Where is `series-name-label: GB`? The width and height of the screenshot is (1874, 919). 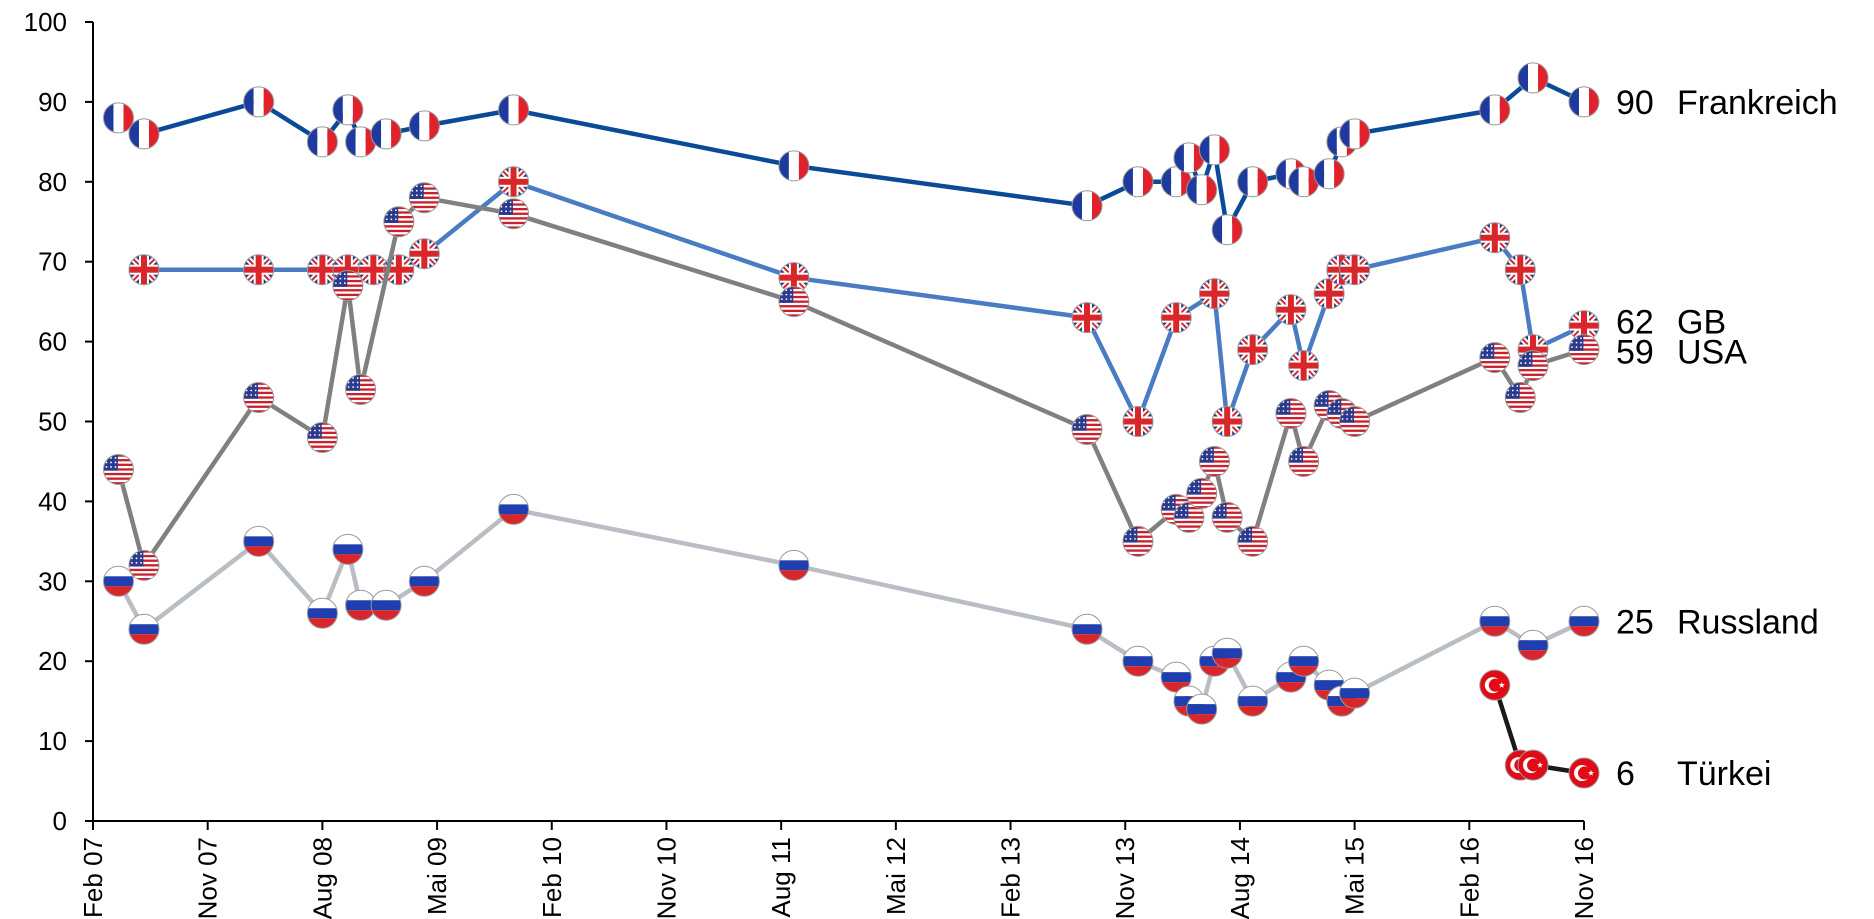
series-name-label: GB is located at coordinates (1701, 323).